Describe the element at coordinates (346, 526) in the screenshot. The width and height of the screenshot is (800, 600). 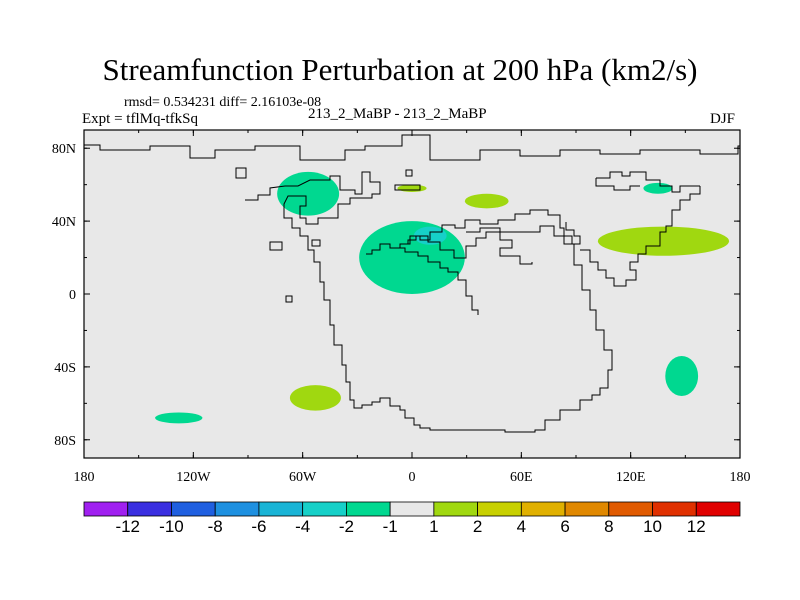
I see `colorbar-label: -2` at that location.